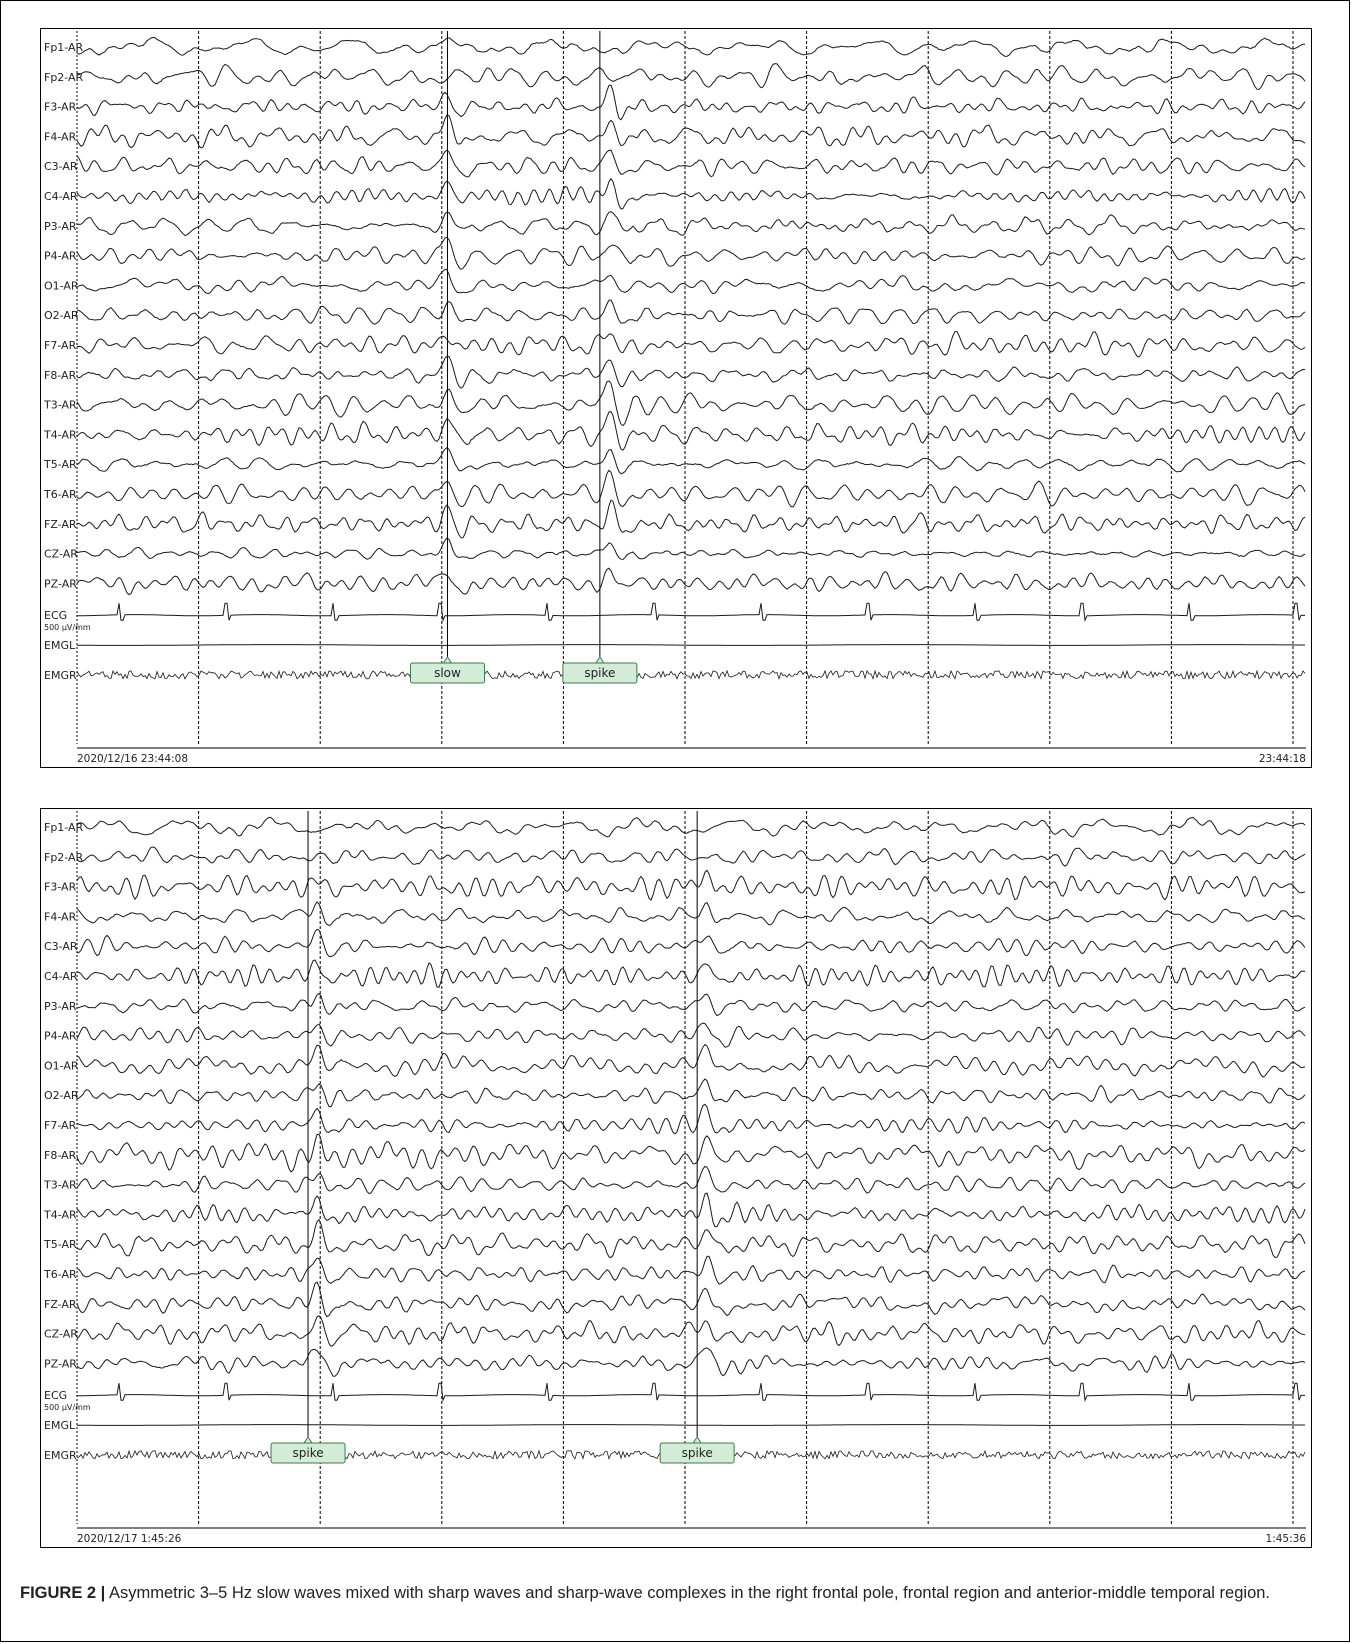 This screenshot has height=1644, width=1352. I want to click on figure-label: FIGURE 2 |, so click(63, 1593).